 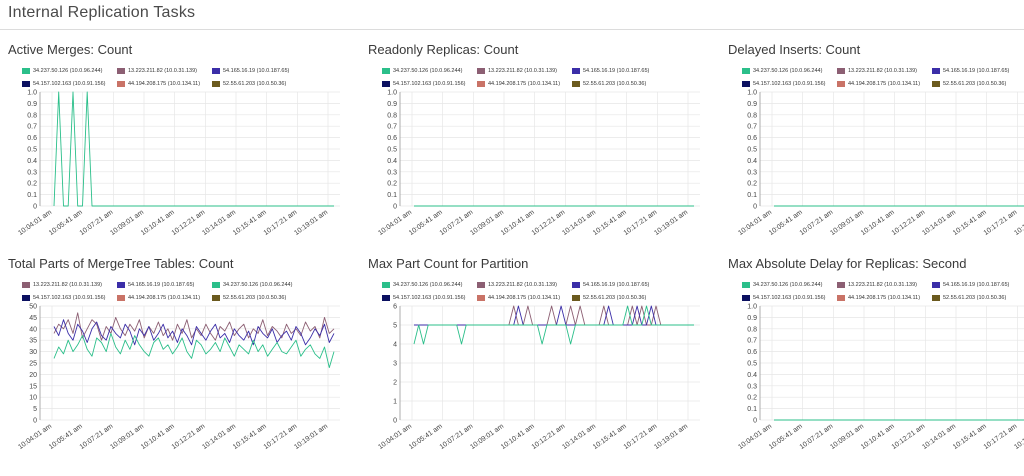 I want to click on legend-label: 34.237.50.126 (10.0.96.244), so click(x=428, y=285).